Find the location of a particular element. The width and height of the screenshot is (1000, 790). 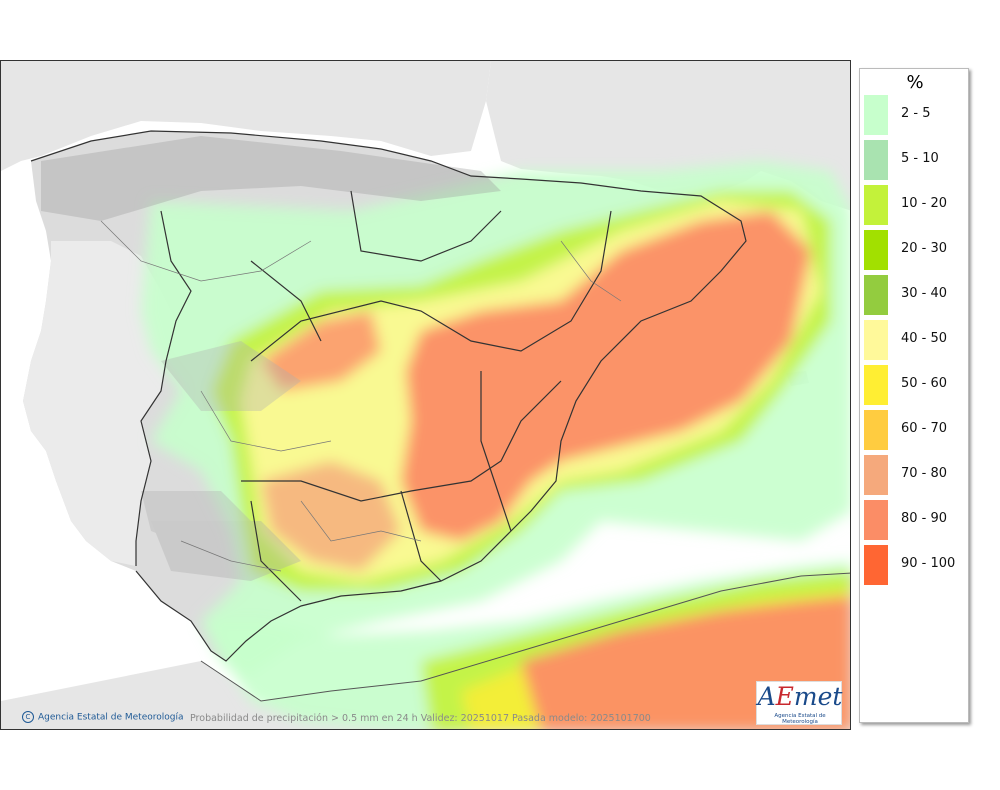

legend-label: 40 - 50 is located at coordinates (924, 338).